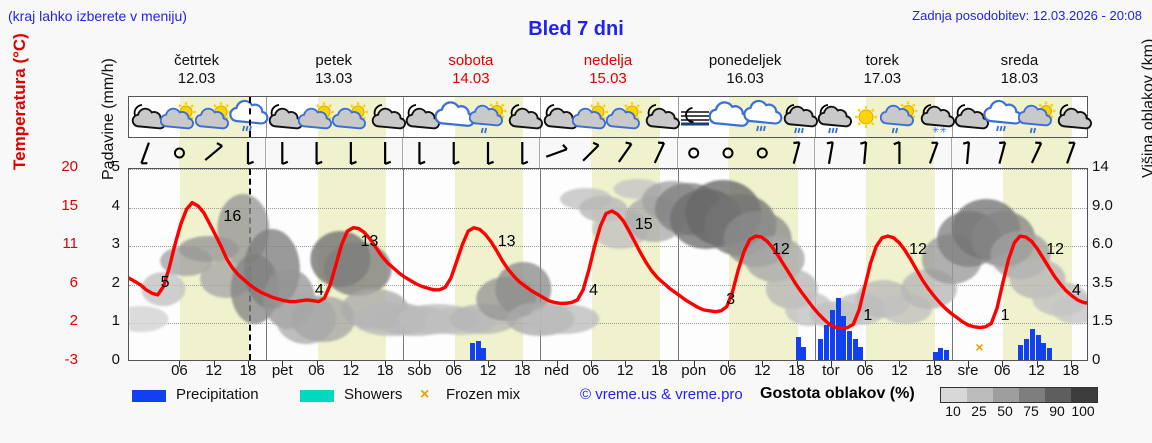 This screenshot has height=443, width=1152. What do you see at coordinates (1083, 411) in the screenshot?
I see `colorbar-tick: 100` at bounding box center [1083, 411].